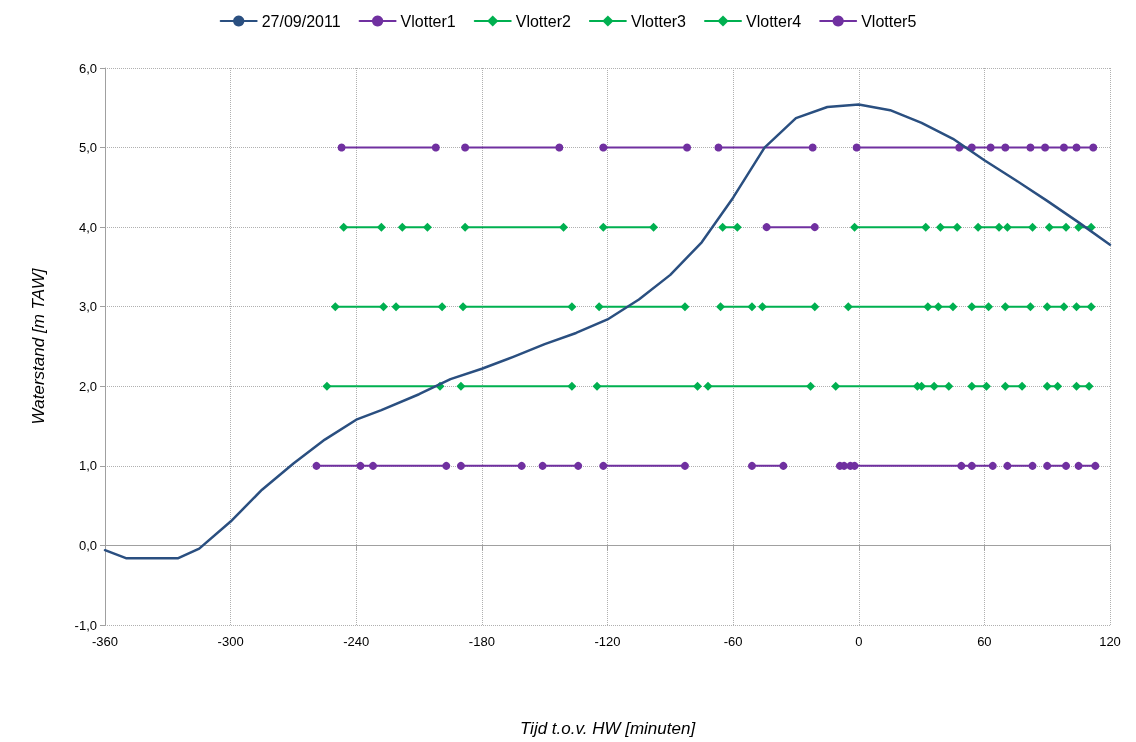 Image resolution: width=1136 pixels, height=742 pixels. Describe the element at coordinates (230, 641) in the screenshot. I see `x-tick-label: -300` at that location.